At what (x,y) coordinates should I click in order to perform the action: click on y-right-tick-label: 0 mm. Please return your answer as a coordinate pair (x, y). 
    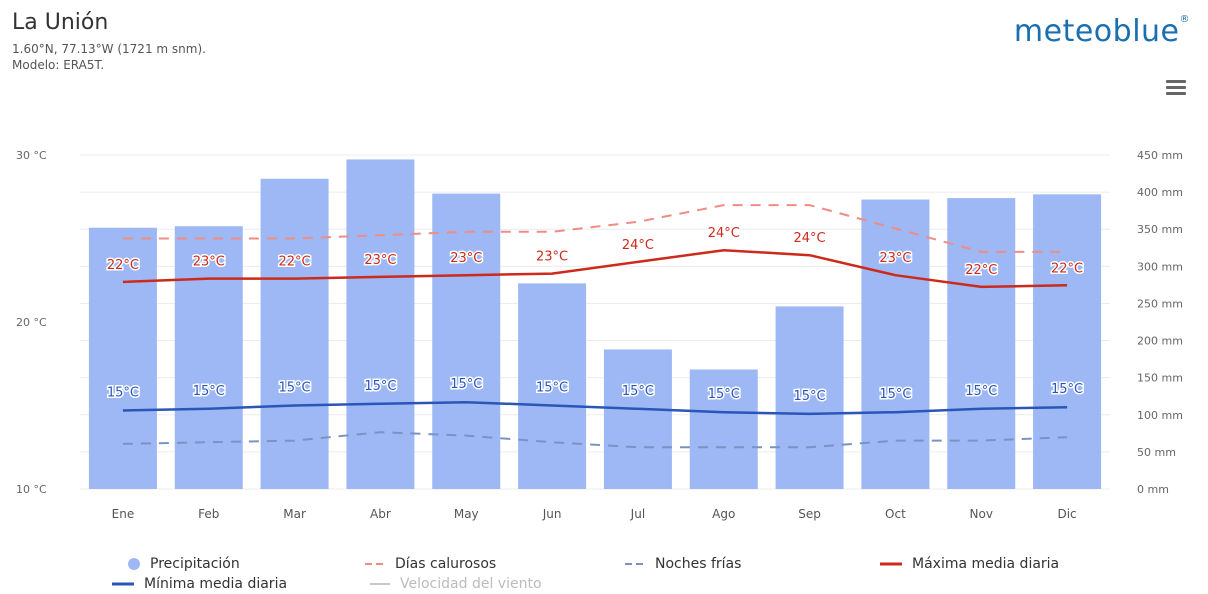
    Looking at the image, I should click on (1153, 489).